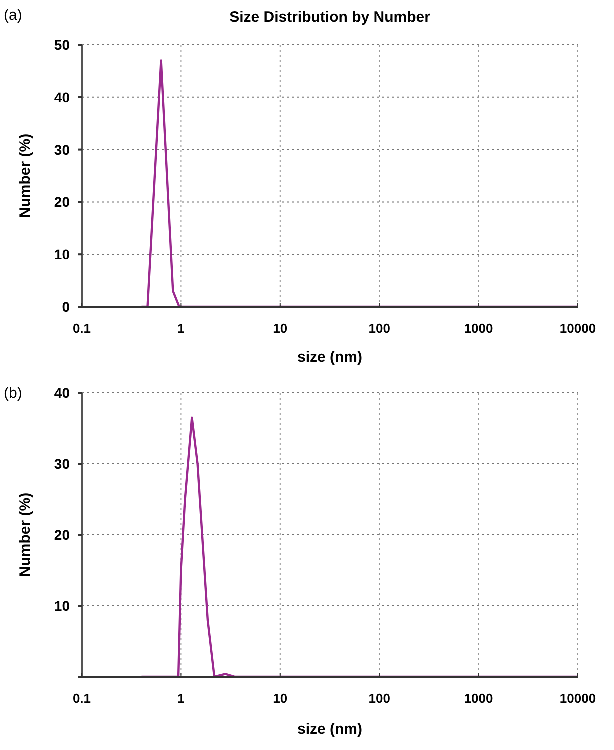 The height and width of the screenshot is (750, 614). Describe the element at coordinates (330, 17) in the screenshot. I see `chart-title: Size Distribution by Number` at that location.